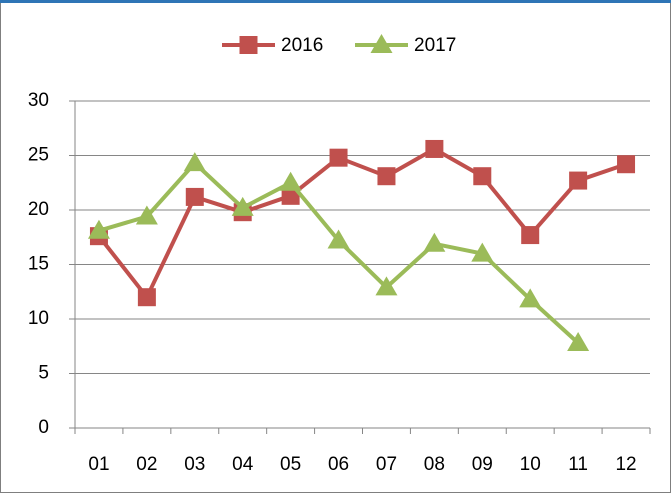  I want to click on x-tick-label: 03, so click(194, 464).